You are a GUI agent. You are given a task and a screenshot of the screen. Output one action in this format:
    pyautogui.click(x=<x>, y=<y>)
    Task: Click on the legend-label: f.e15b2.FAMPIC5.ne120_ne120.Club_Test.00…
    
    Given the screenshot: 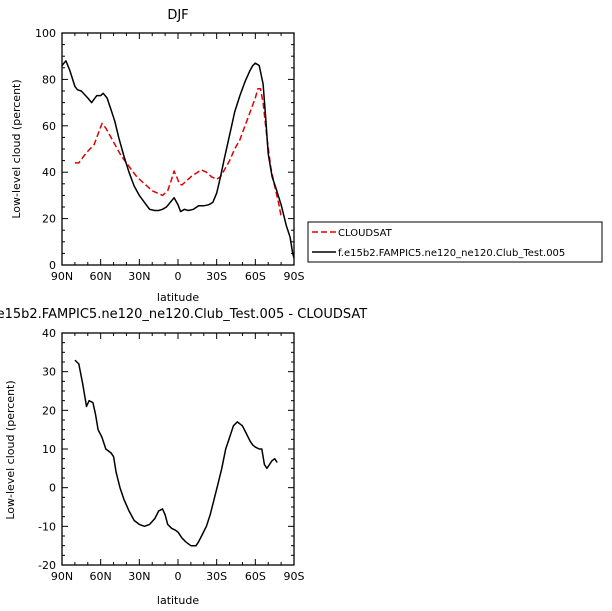 What is the action you would take?
    pyautogui.click(x=451, y=253)
    